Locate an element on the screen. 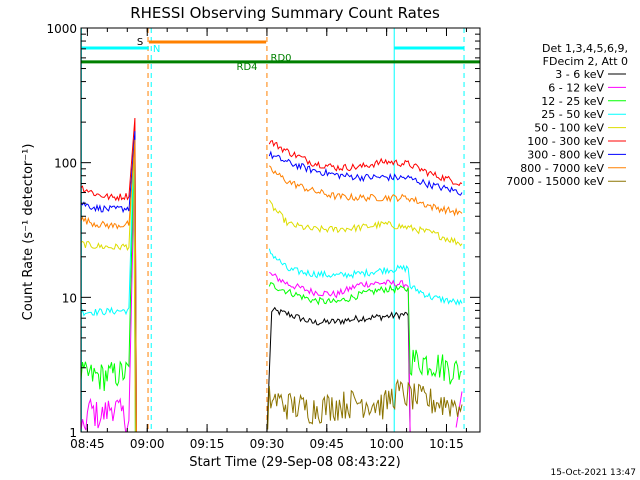 This screenshot has width=640, height=480. legend-label: 800 - 7000 keV is located at coordinates (562, 168).